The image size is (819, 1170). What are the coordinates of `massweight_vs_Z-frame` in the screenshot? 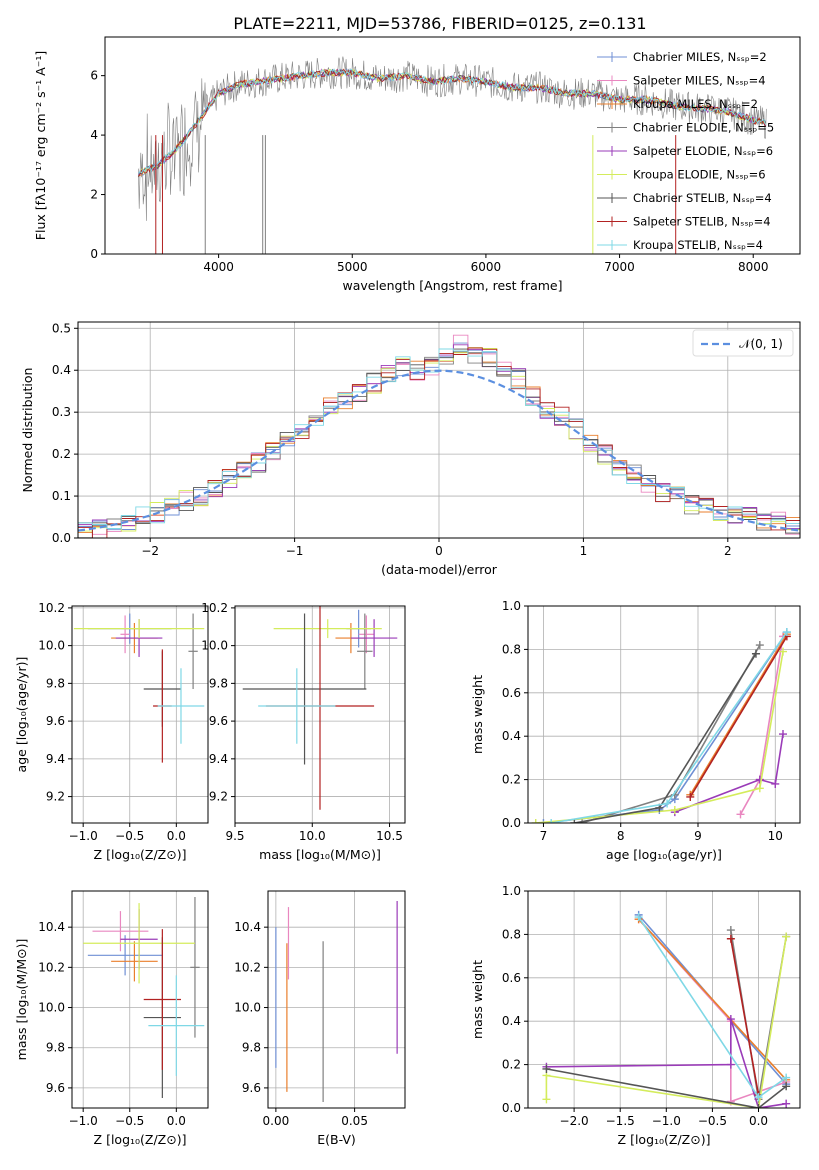 It's located at (664, 999).